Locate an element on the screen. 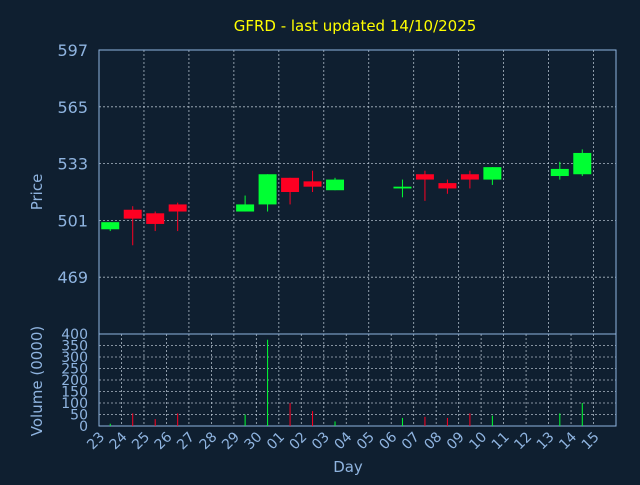 This screenshot has height=485, width=640. day-tick-label: 01 is located at coordinates (276, 441).